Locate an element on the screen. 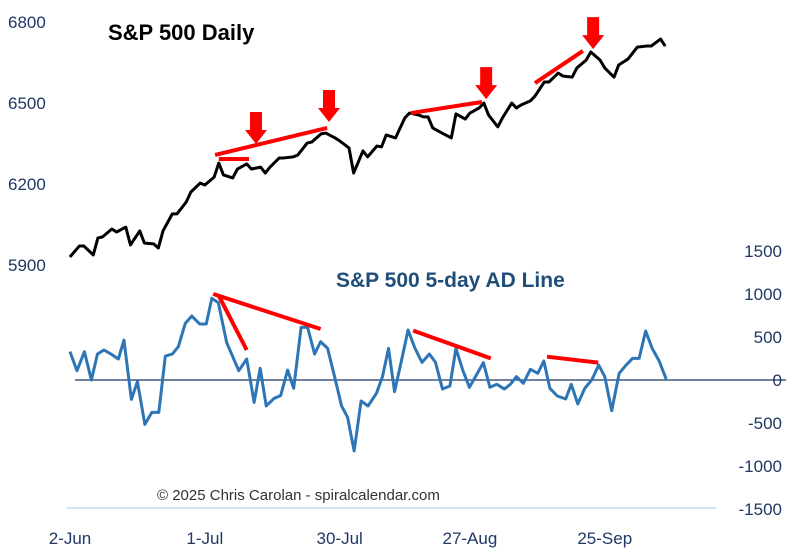  ad-chart-title: S&P 500 5-day AD Line is located at coordinates (450, 280).